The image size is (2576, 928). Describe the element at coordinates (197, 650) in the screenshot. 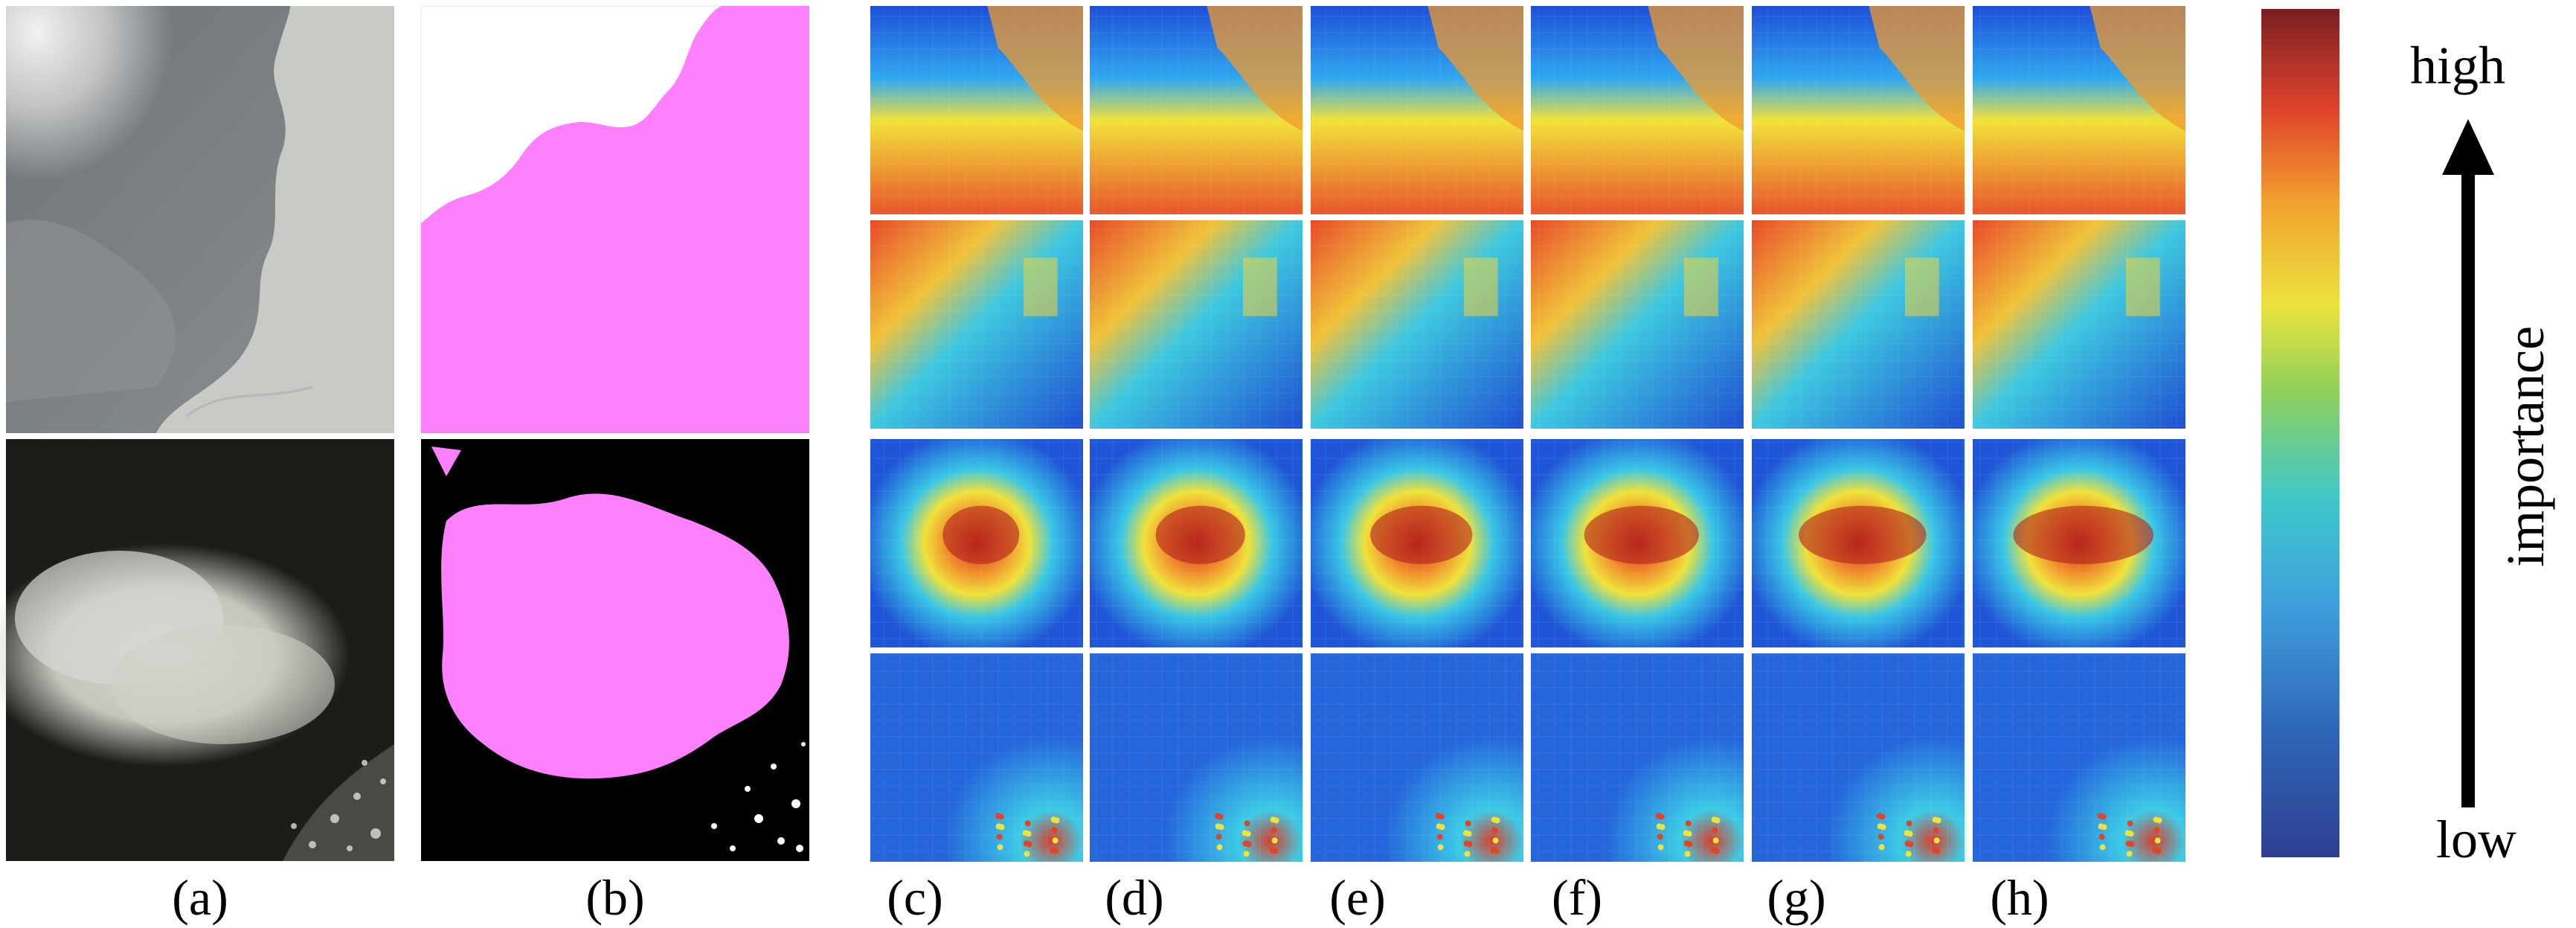

I see `photo-a-row2` at that location.